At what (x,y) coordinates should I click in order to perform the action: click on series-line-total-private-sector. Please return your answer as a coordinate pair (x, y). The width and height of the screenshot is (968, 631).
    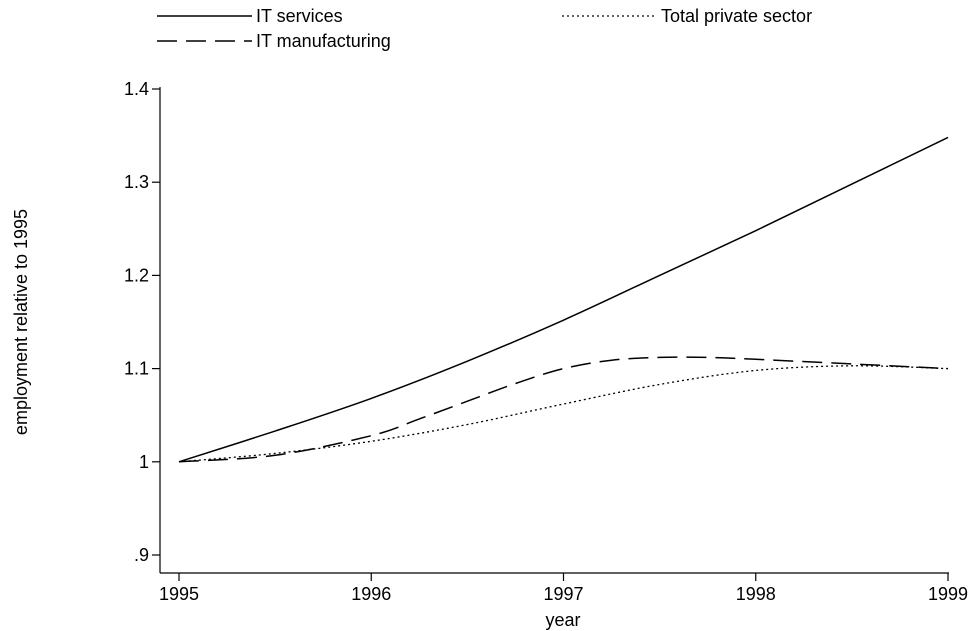
    Looking at the image, I should click on (563, 414).